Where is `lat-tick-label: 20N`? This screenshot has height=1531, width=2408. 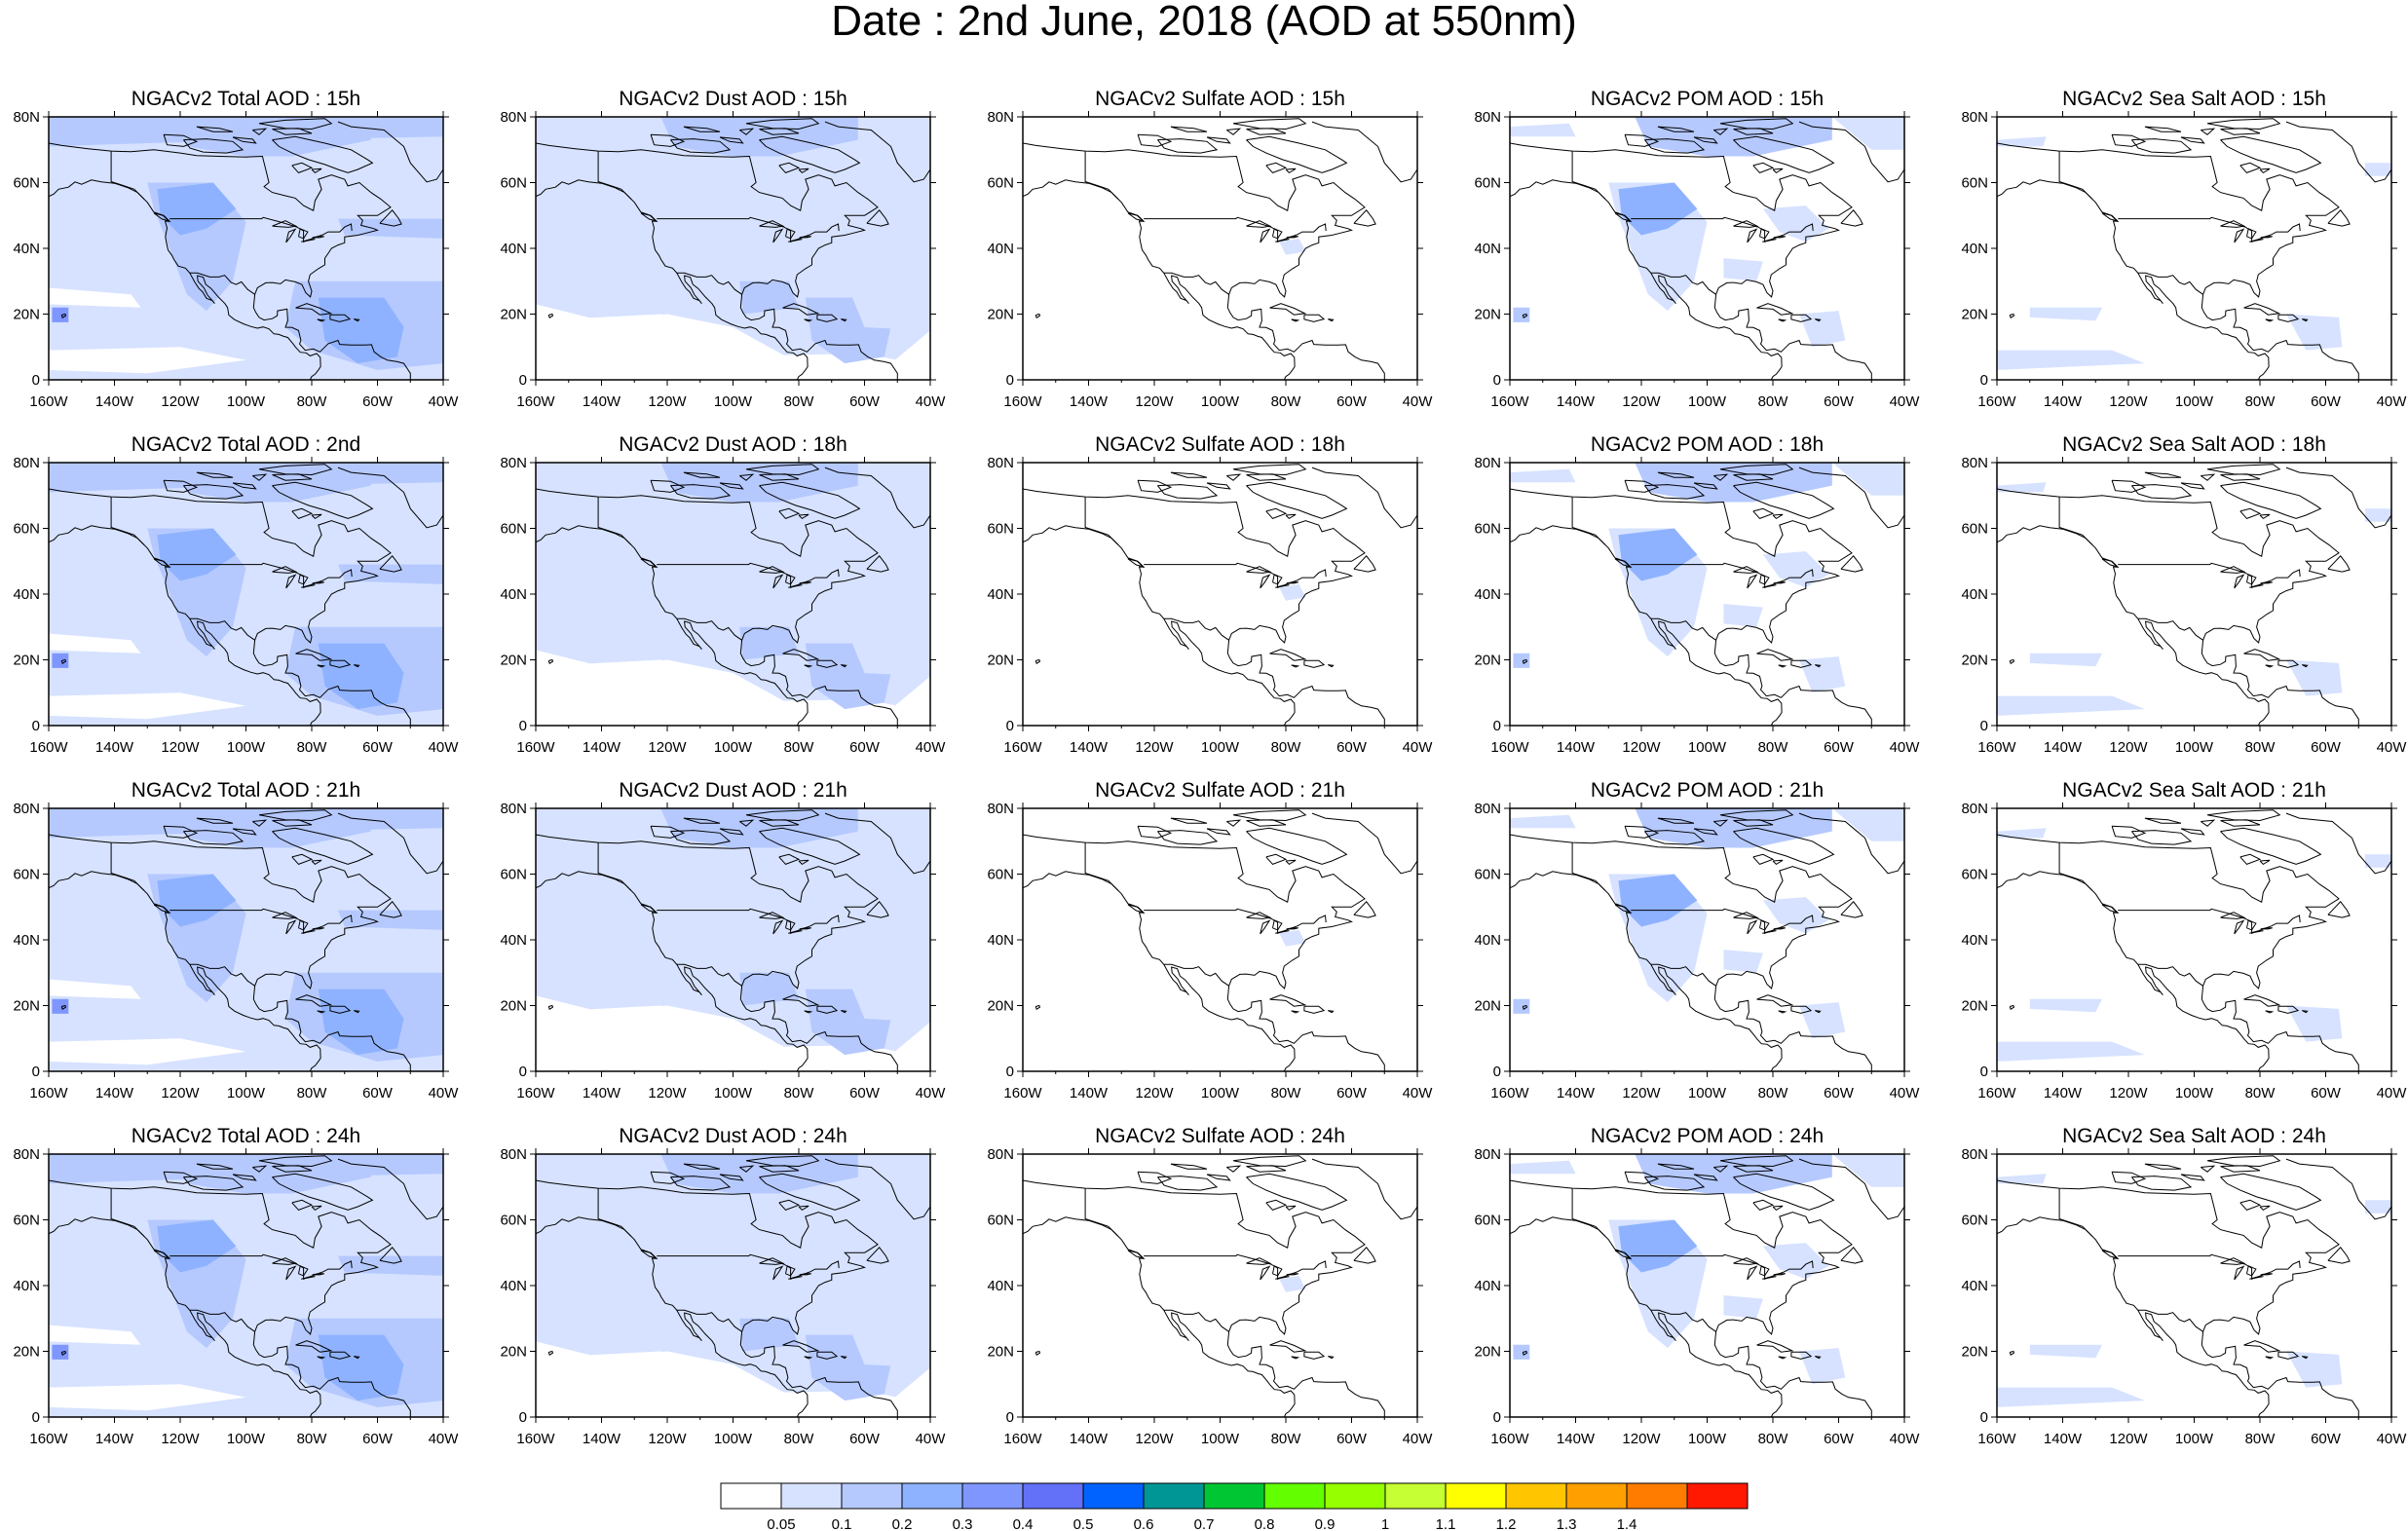 lat-tick-label: 20N is located at coordinates (1000, 1006).